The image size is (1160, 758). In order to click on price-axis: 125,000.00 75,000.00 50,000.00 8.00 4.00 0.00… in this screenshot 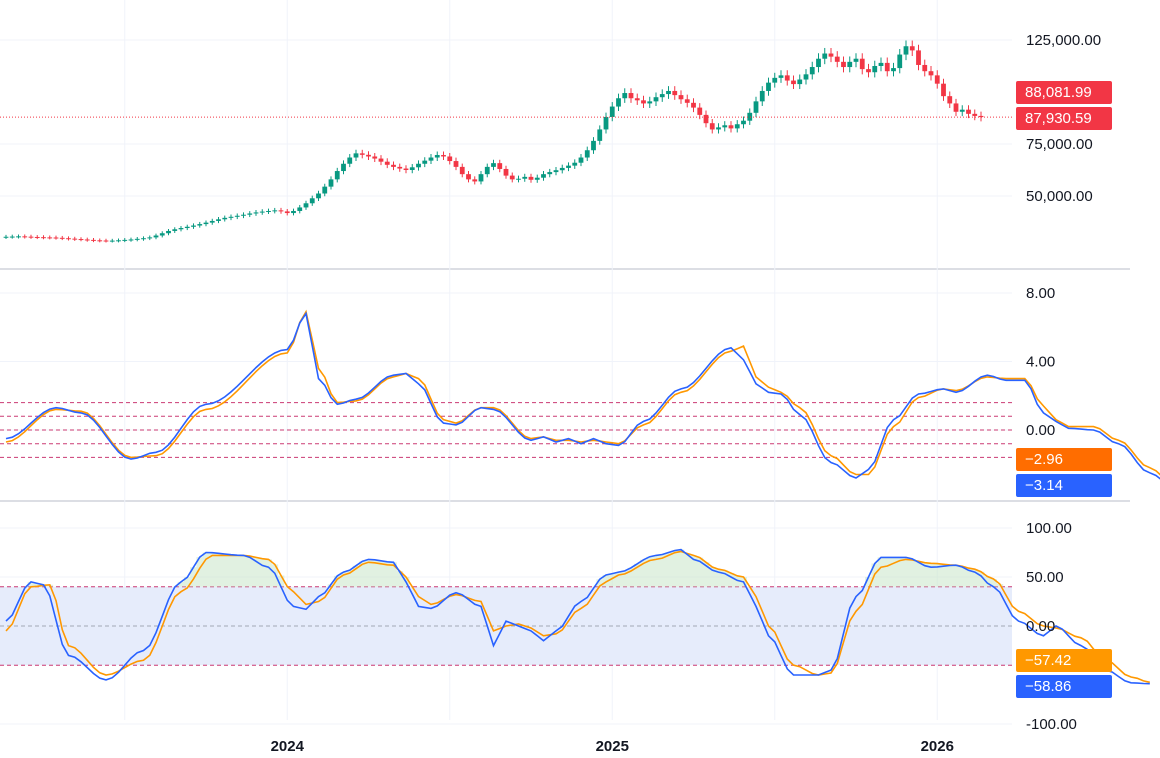, I will do `click(1063, 382)`.